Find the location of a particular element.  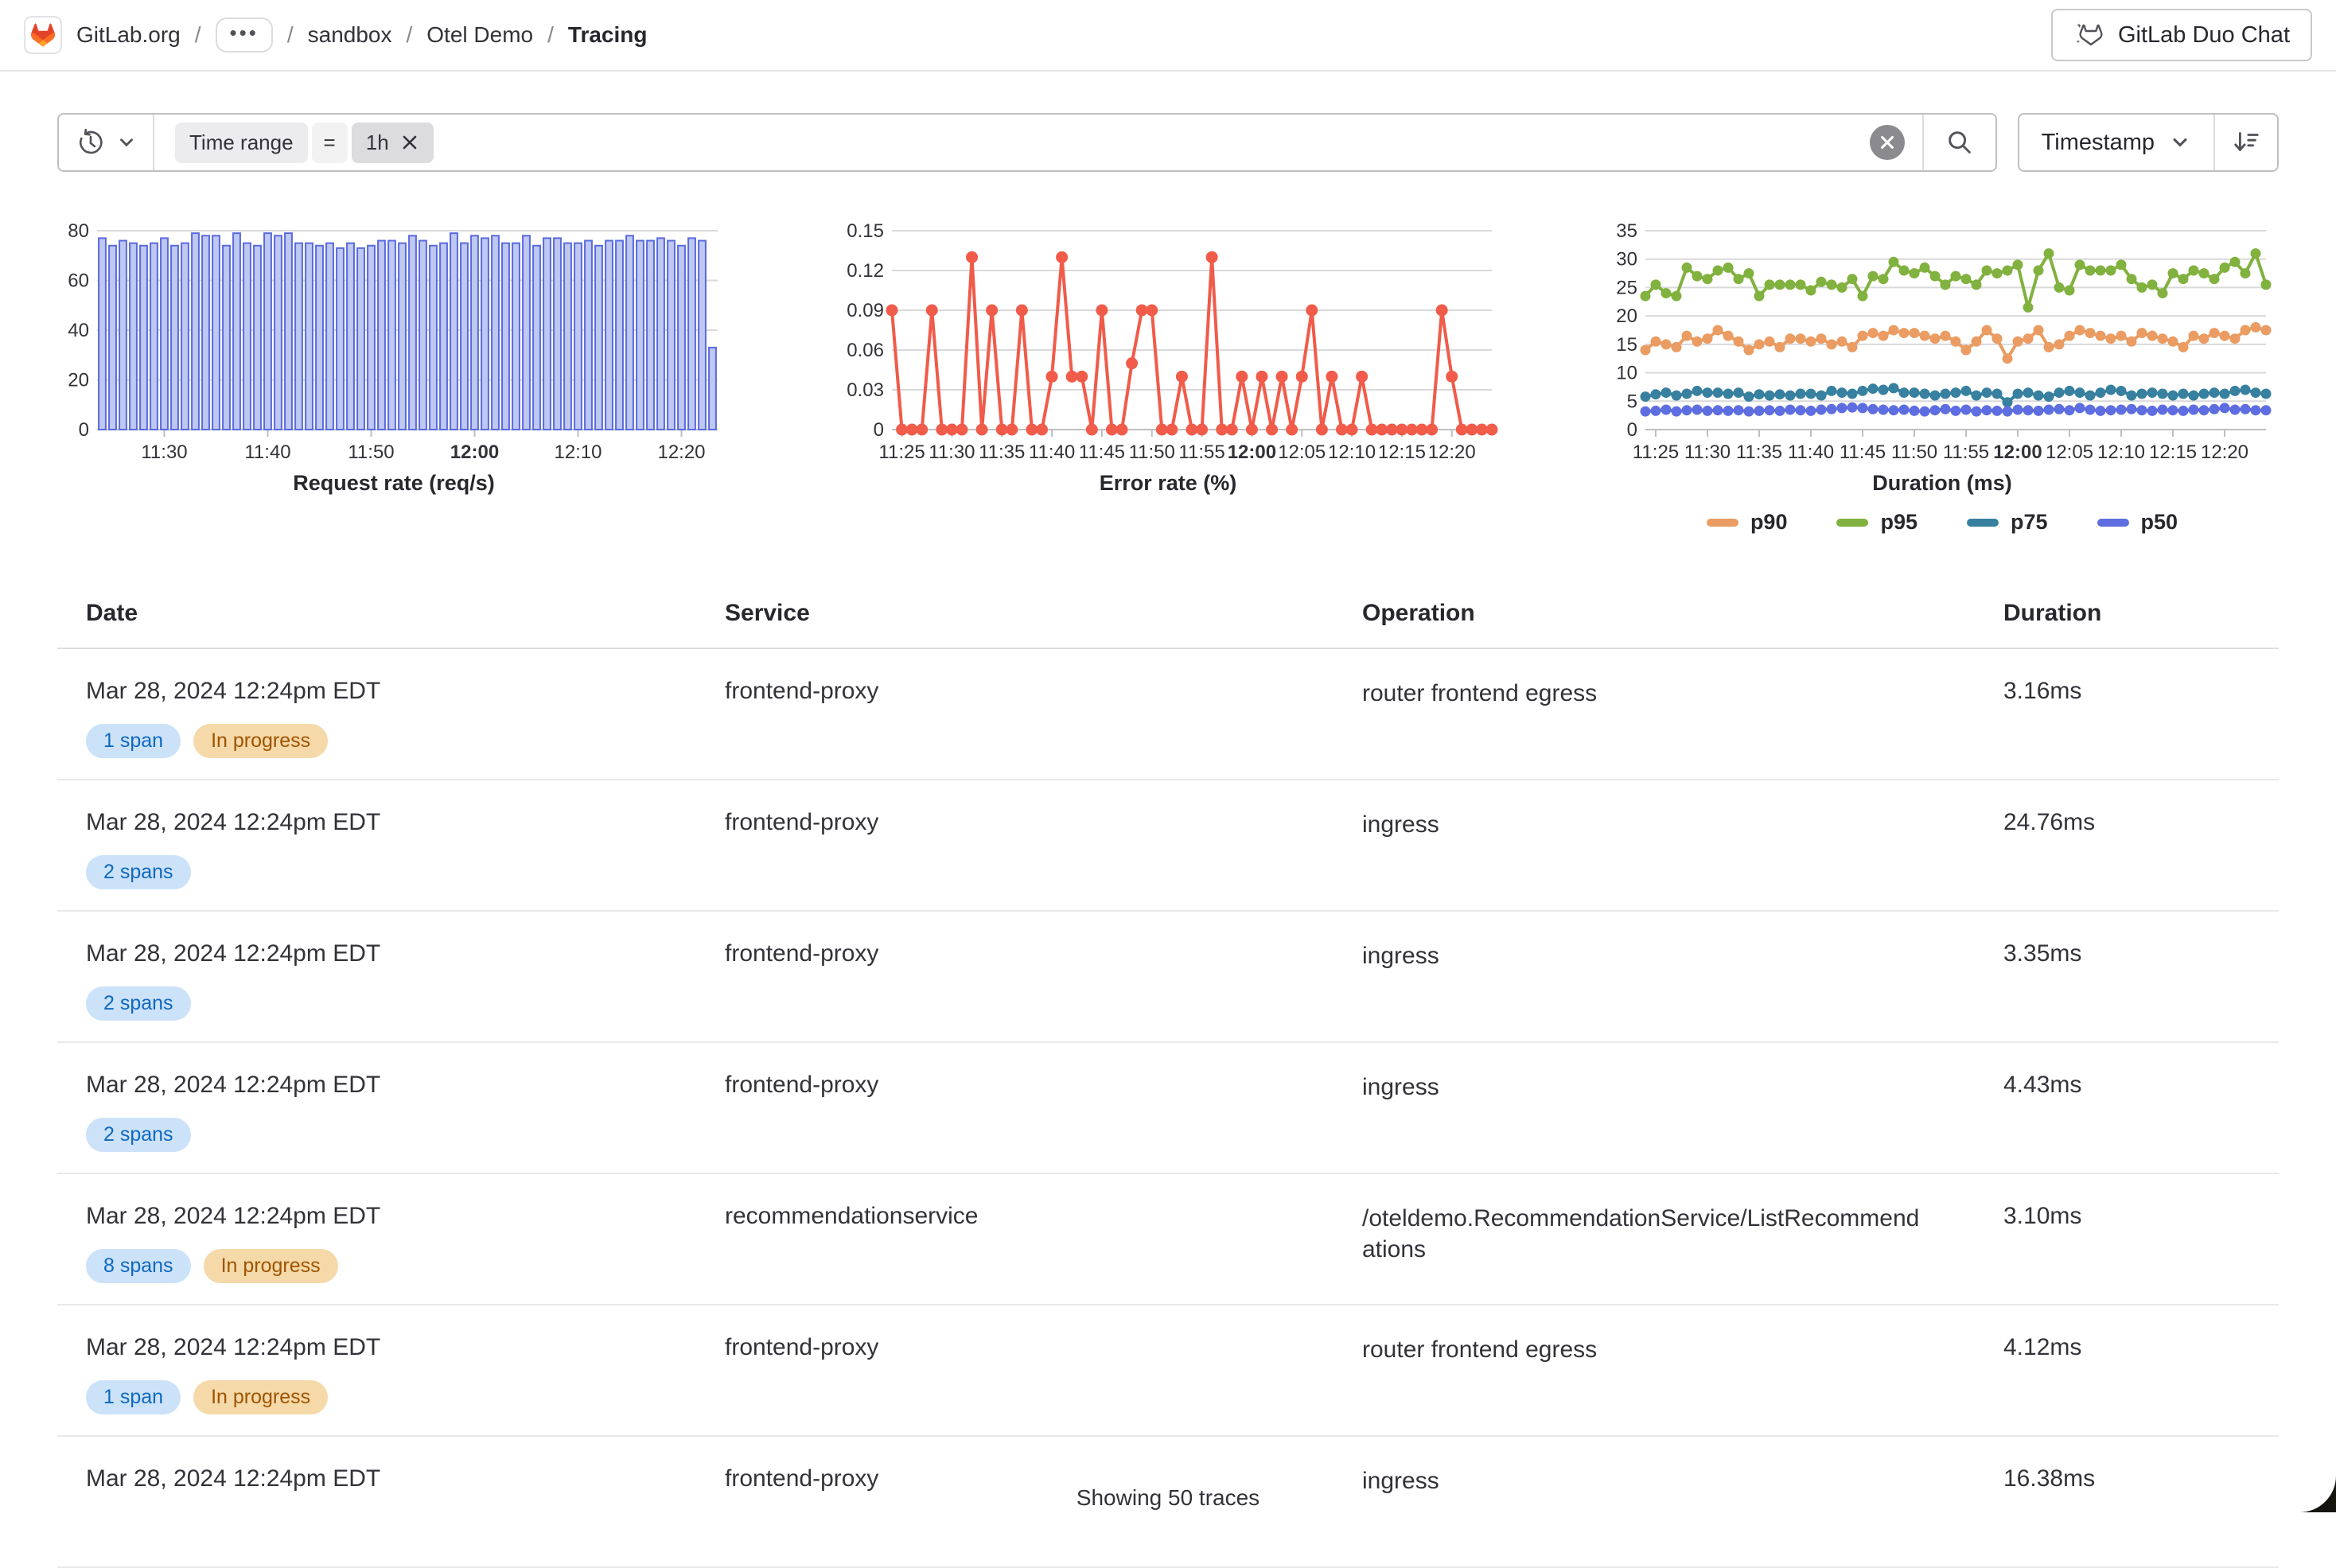

svg-text: 11:35 is located at coordinates (1002, 452).